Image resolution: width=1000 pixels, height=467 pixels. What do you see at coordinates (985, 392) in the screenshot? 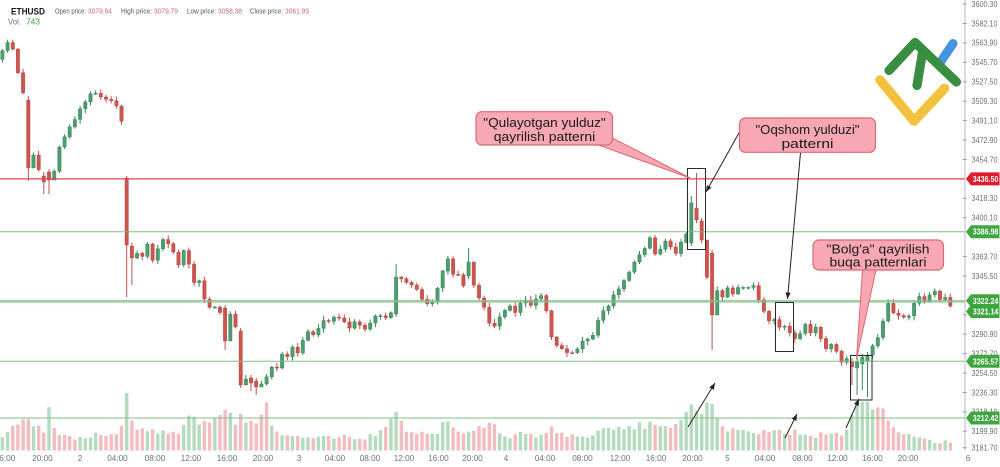
I see `svg-text: 3236.30` at bounding box center [985, 392].